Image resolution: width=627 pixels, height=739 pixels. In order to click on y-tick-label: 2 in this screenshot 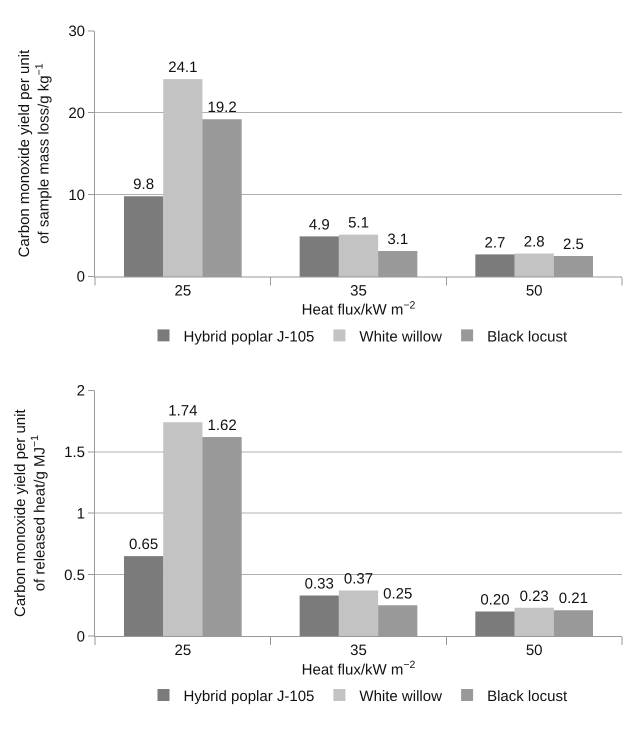, I will do `click(80, 391)`.